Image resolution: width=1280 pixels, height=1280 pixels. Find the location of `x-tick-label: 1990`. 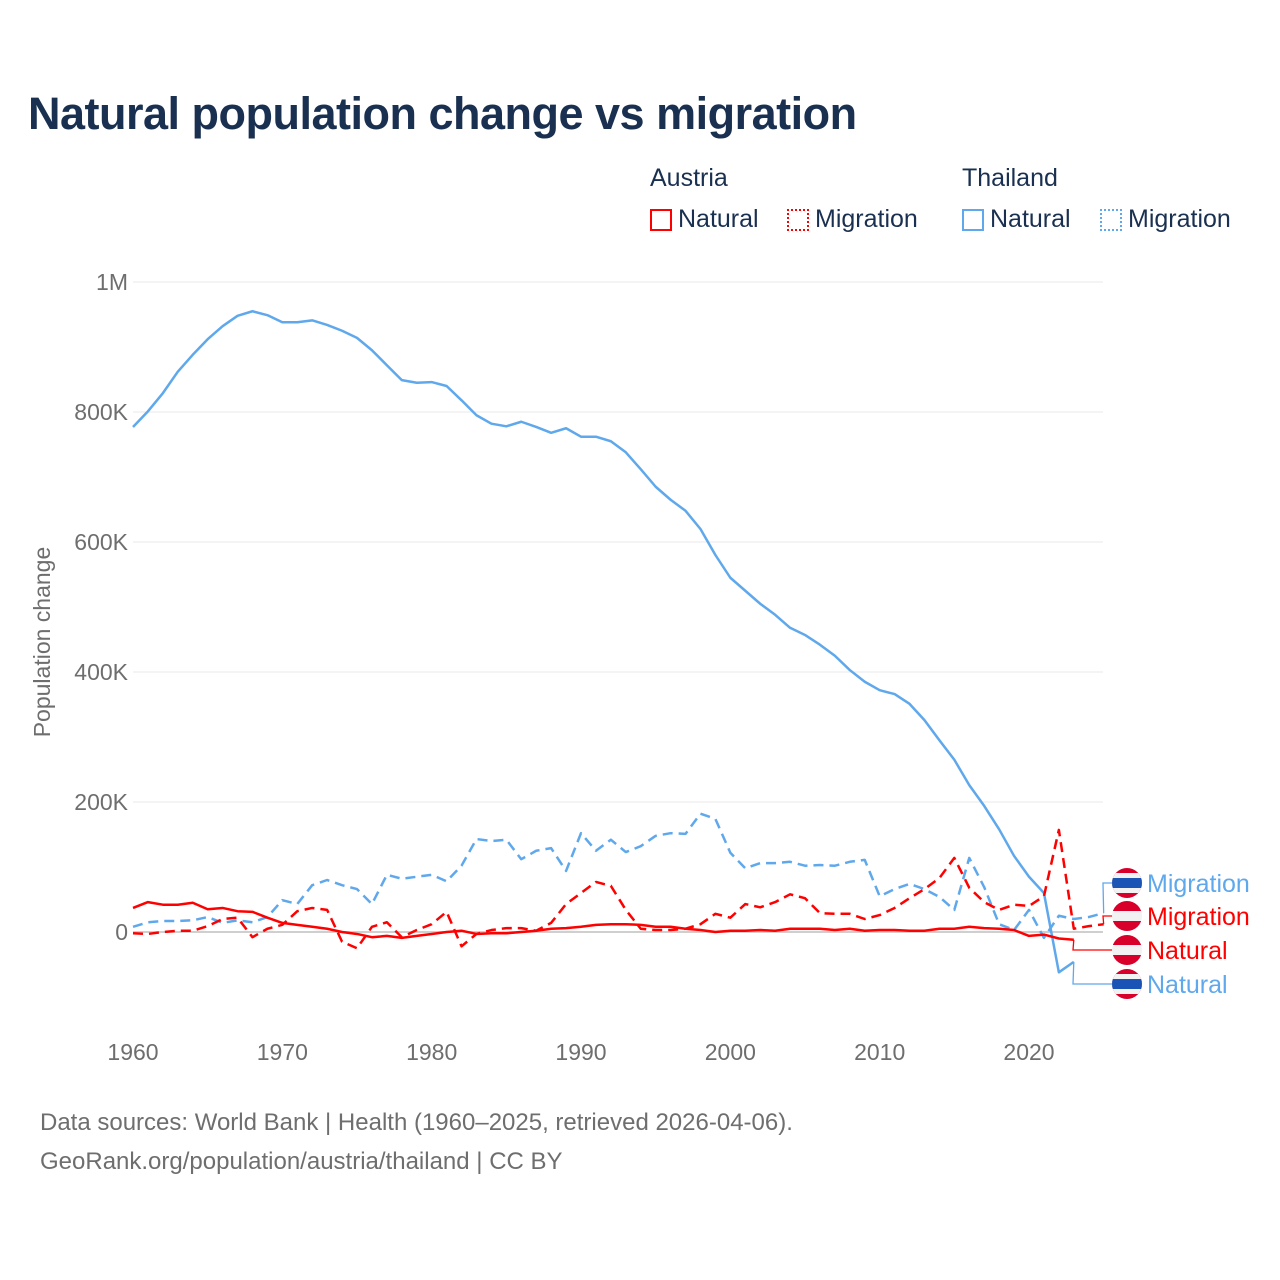

x-tick-label: 1990 is located at coordinates (580, 1052).